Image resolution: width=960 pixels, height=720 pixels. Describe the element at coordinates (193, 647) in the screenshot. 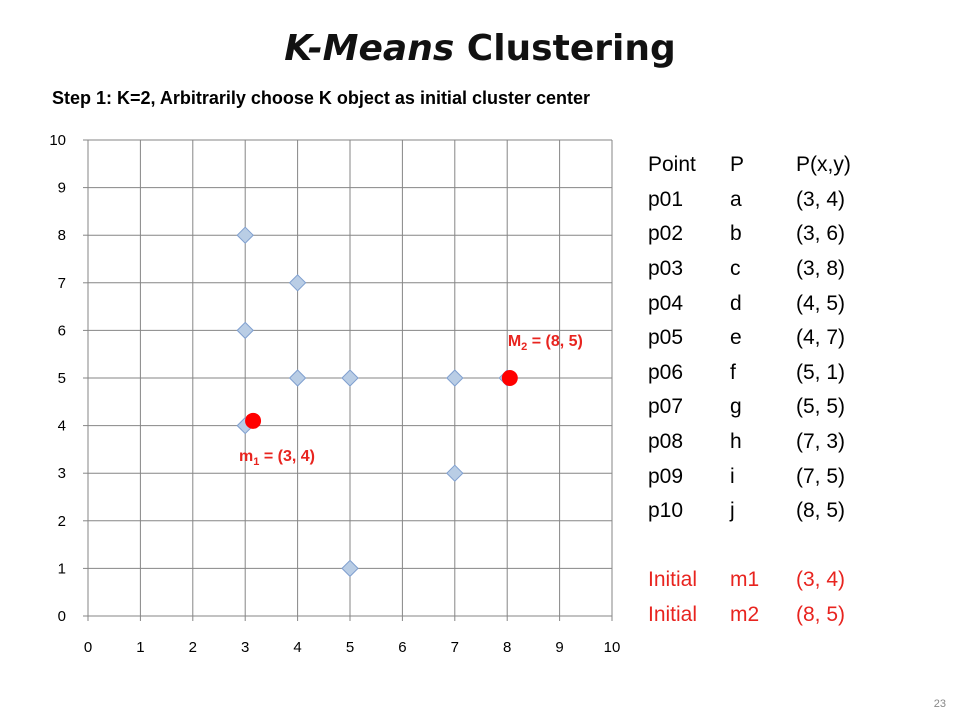

I see `x-tick-label: 2` at that location.